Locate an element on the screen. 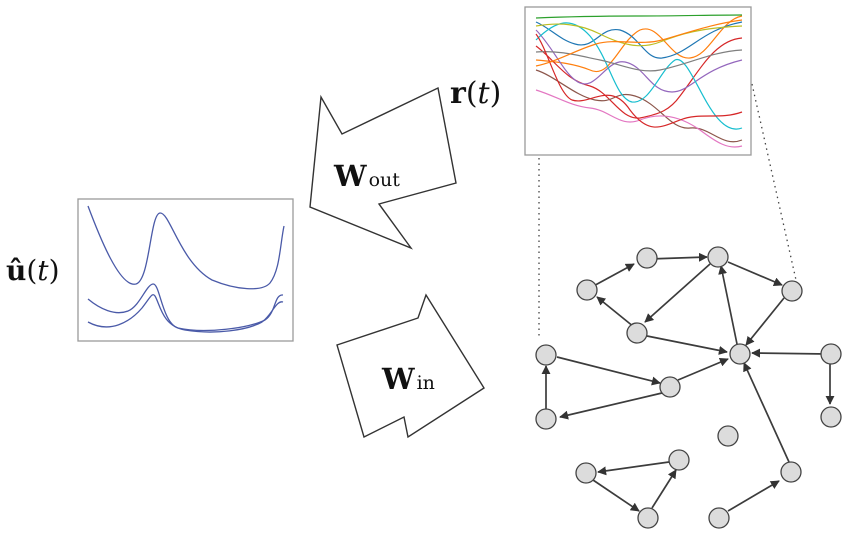  input-curves is located at coordinates (186, 269).